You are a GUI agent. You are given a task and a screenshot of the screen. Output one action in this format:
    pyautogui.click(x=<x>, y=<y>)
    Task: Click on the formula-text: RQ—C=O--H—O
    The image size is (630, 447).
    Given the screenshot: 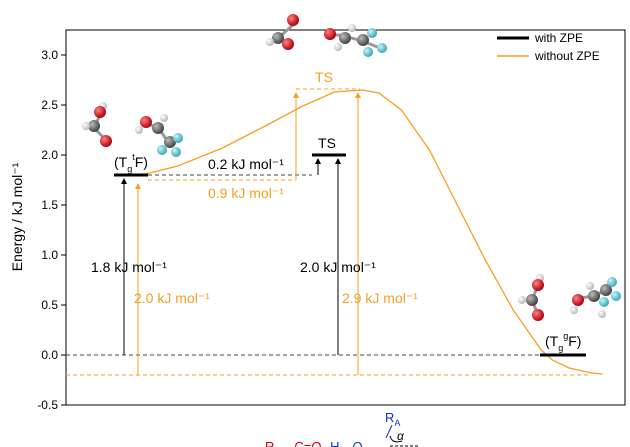 What is the action you would take?
    pyautogui.click(x=314, y=443)
    